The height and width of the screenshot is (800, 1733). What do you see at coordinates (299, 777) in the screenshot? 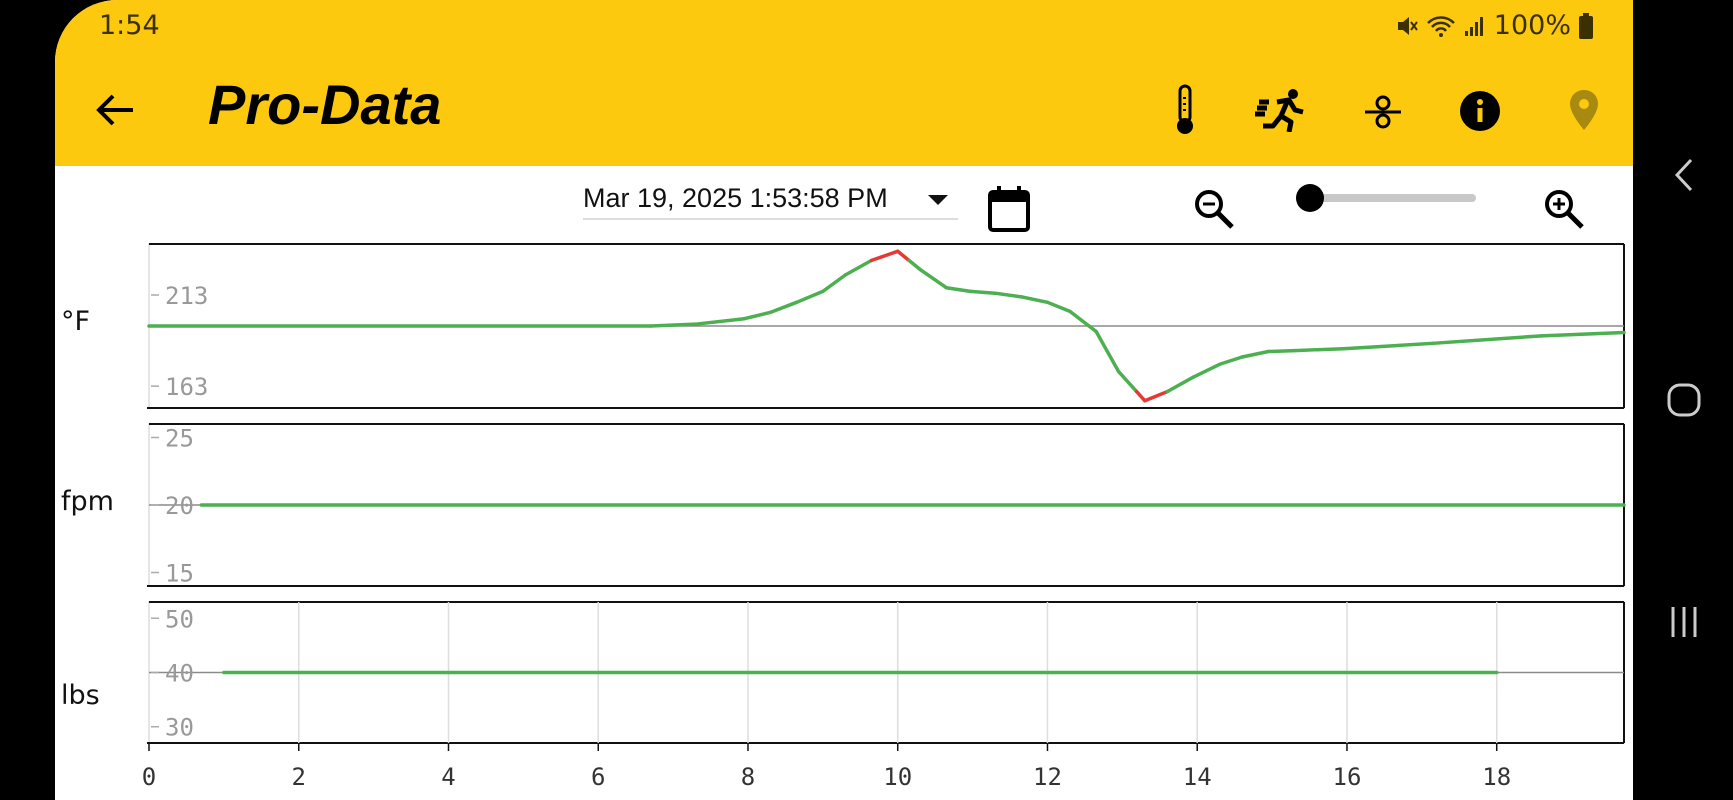
I see `x-tick-label: 2` at bounding box center [299, 777].